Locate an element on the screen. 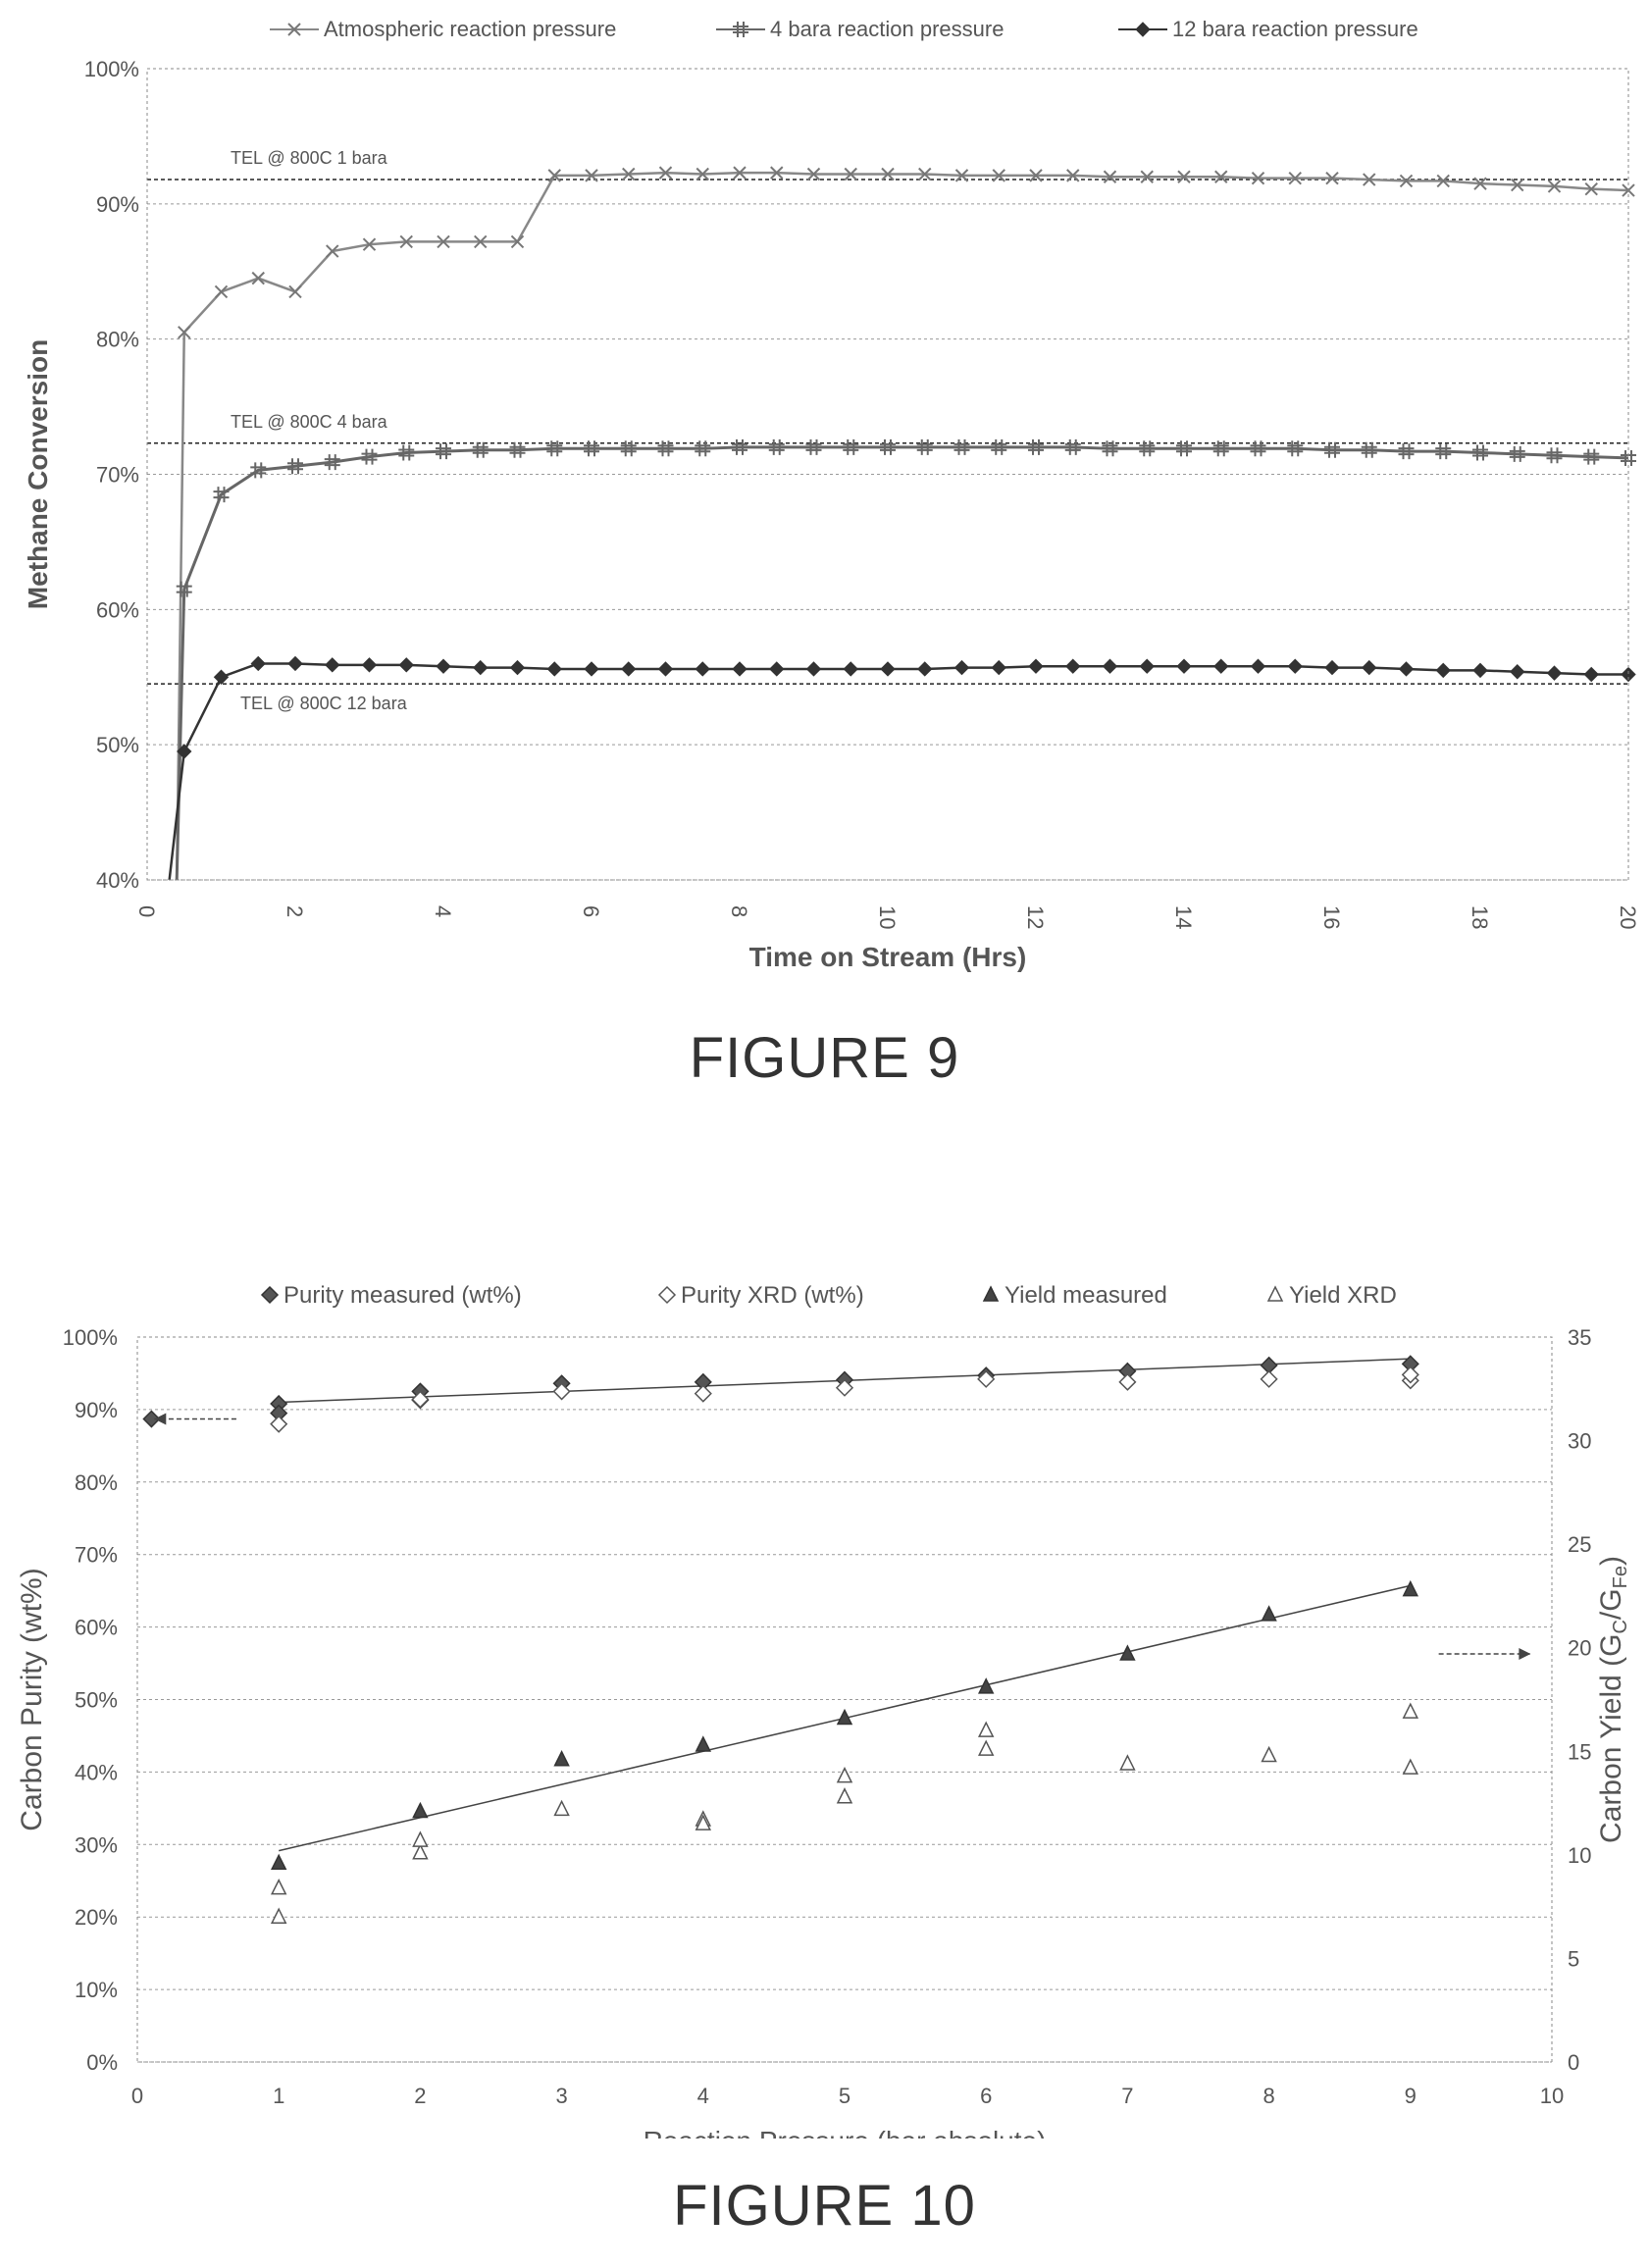 This screenshot has width=1649, height=2268. y2-tick-label: 25 is located at coordinates (1579, 1544).